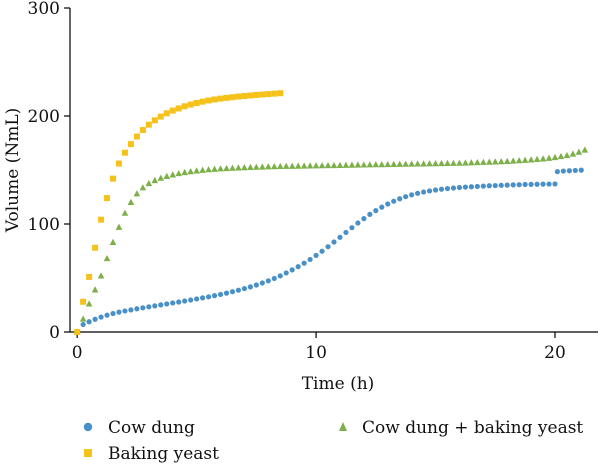 This screenshot has width=600, height=466. I want to click on legend-label-baking-yeast: Baking yeast, so click(163, 454).